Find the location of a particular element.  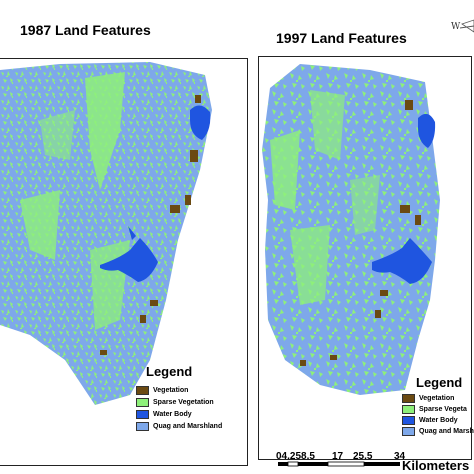

left-map-title: 1987 Land Features is located at coordinates (85, 30).